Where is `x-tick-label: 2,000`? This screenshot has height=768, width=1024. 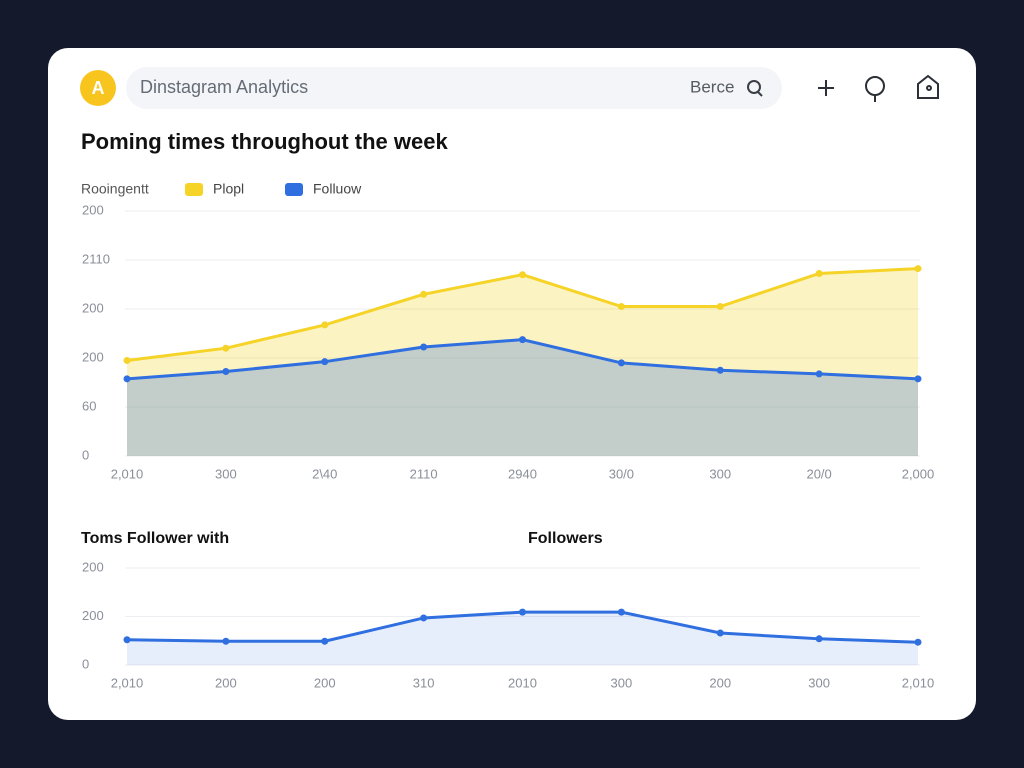 x-tick-label: 2,000 is located at coordinates (918, 473).